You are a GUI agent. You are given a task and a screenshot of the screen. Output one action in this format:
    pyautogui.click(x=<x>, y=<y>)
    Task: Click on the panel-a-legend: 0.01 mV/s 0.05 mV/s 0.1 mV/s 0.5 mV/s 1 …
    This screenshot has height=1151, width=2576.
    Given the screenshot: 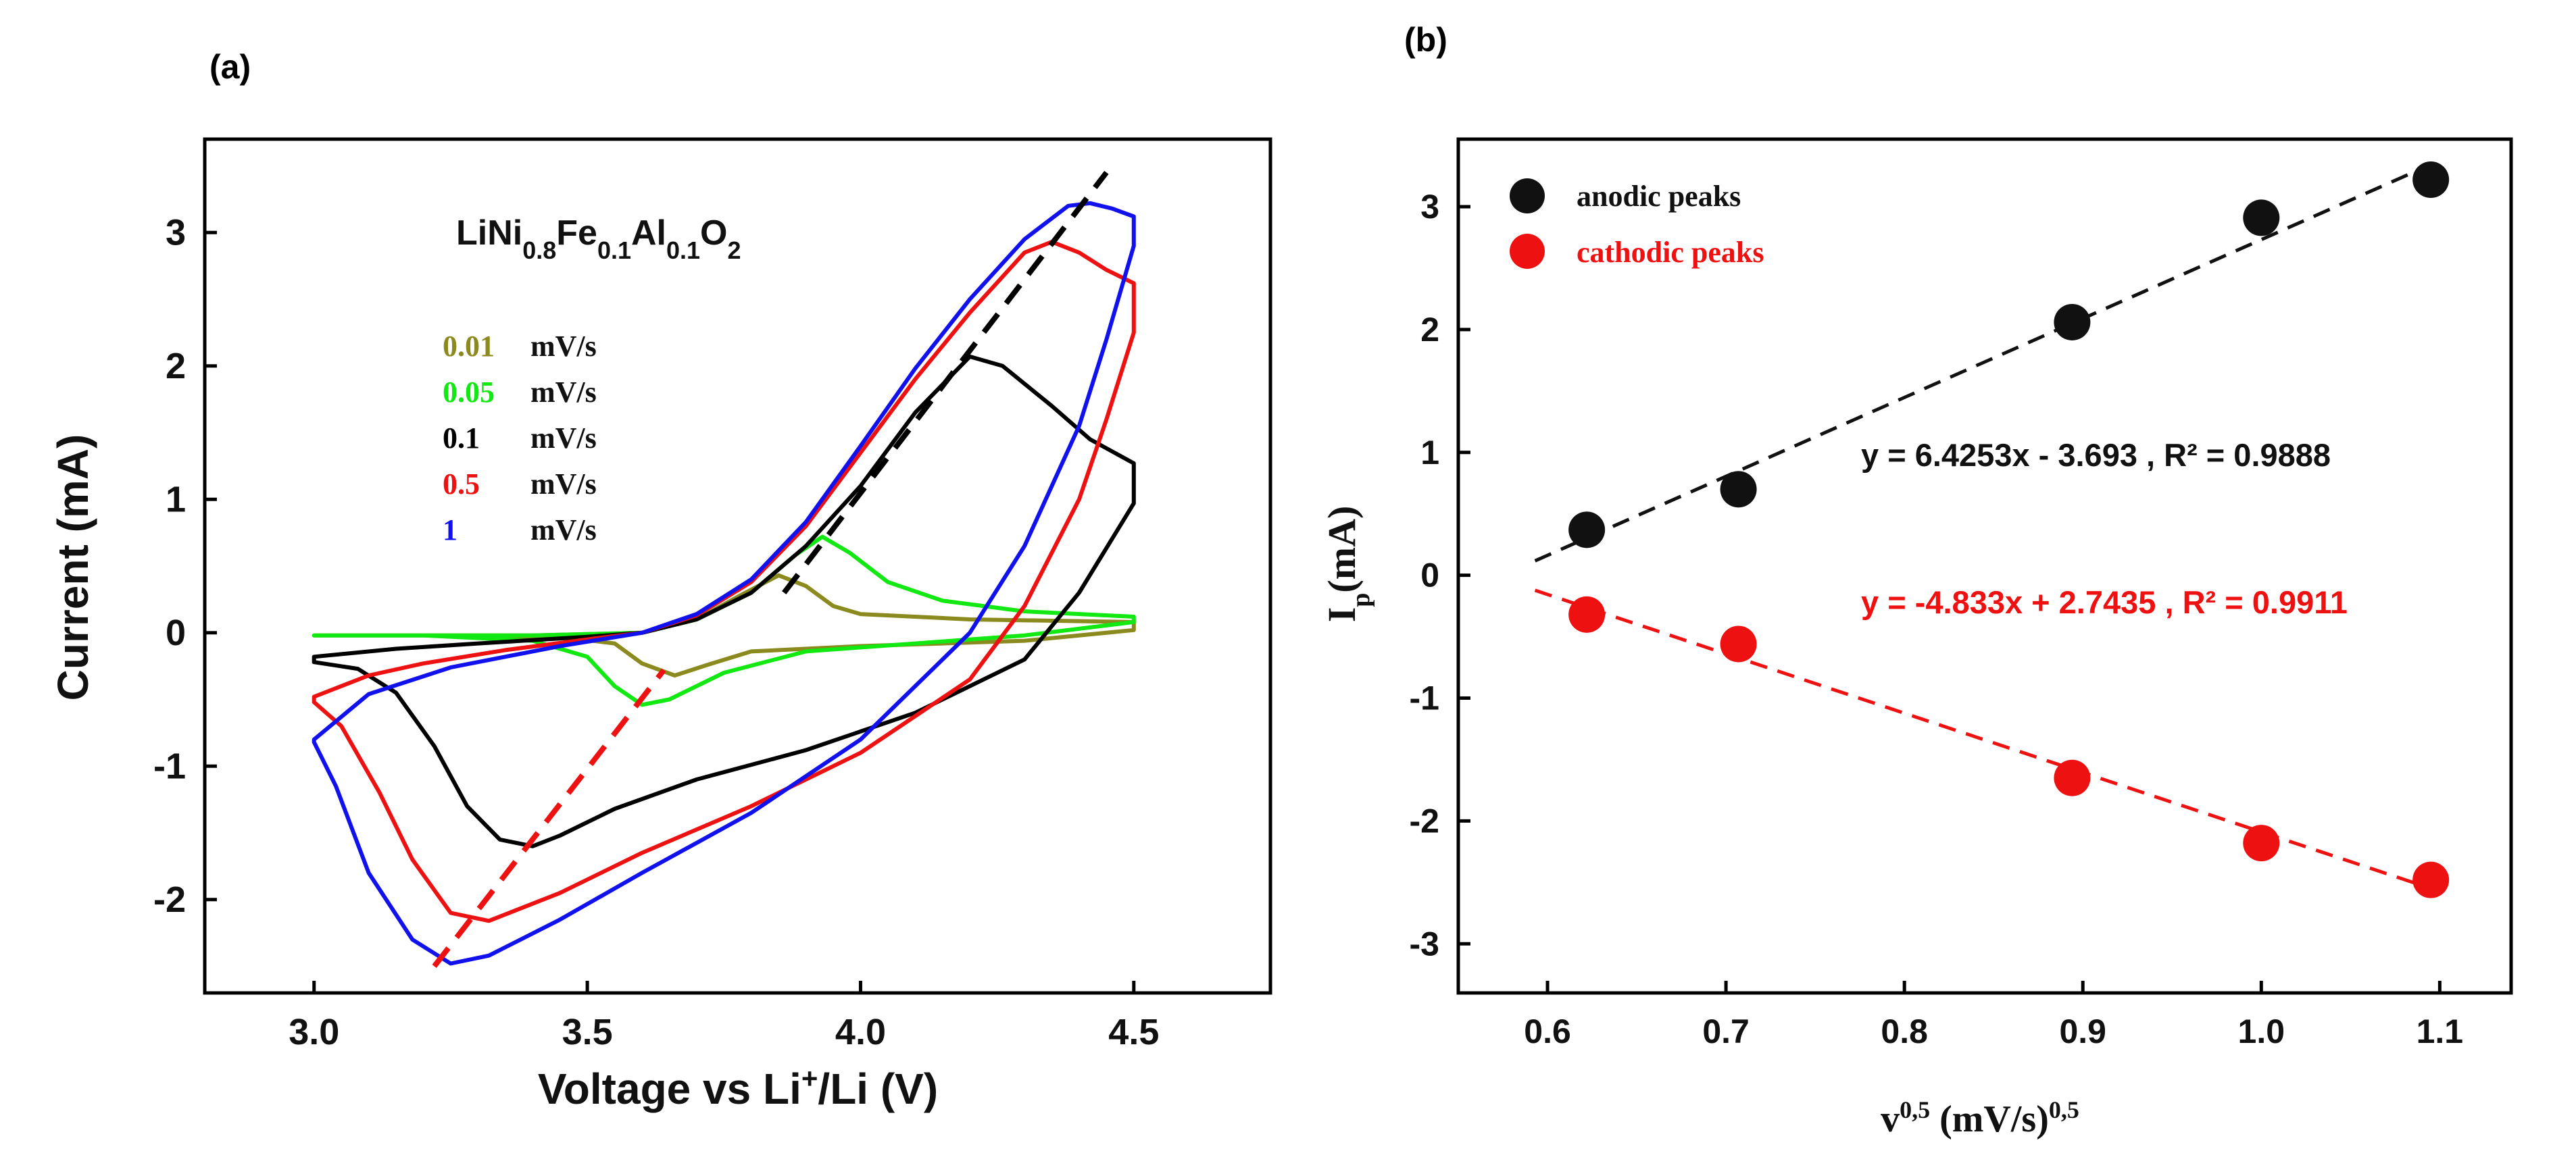 What is the action you would take?
    pyautogui.click(x=520, y=438)
    